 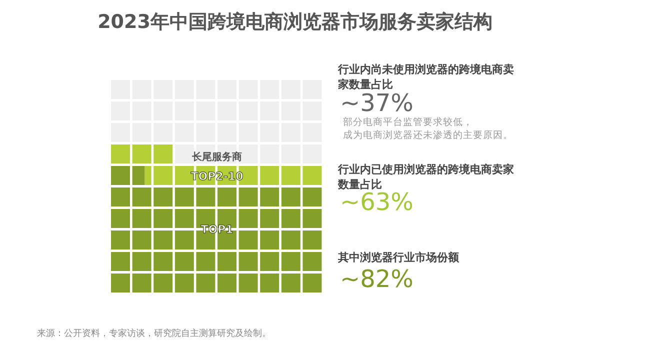 What do you see at coordinates (295, 22) in the screenshot?
I see `text: 2023年中国跨境电商浏览器市场服务卖家结构` at bounding box center [295, 22].